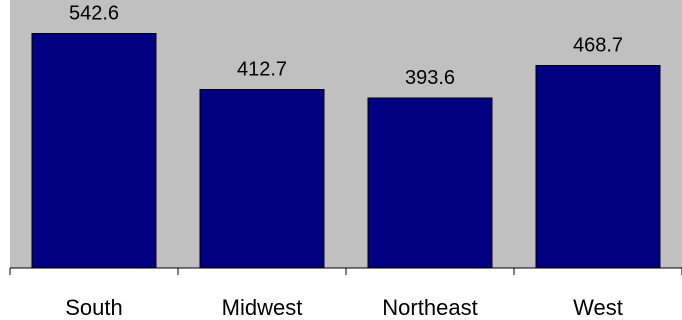 The height and width of the screenshot is (320, 682). What do you see at coordinates (262, 307) in the screenshot?
I see `category-label-midwest: Midwest` at bounding box center [262, 307].